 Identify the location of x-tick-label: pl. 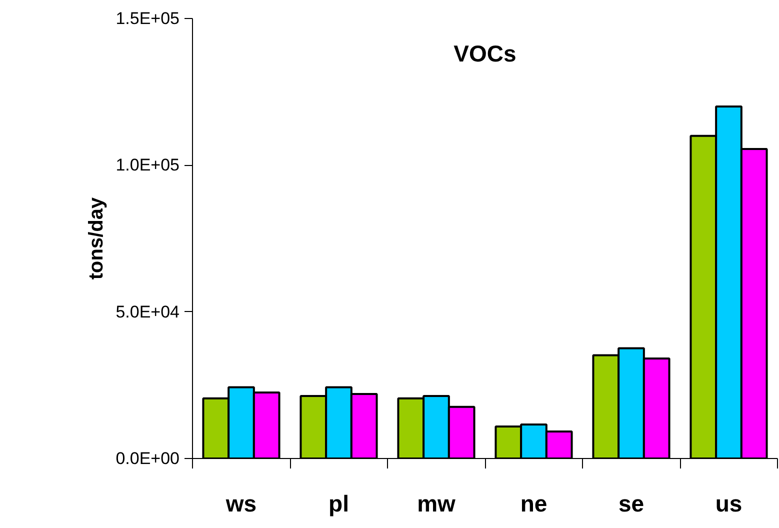
(338, 503).